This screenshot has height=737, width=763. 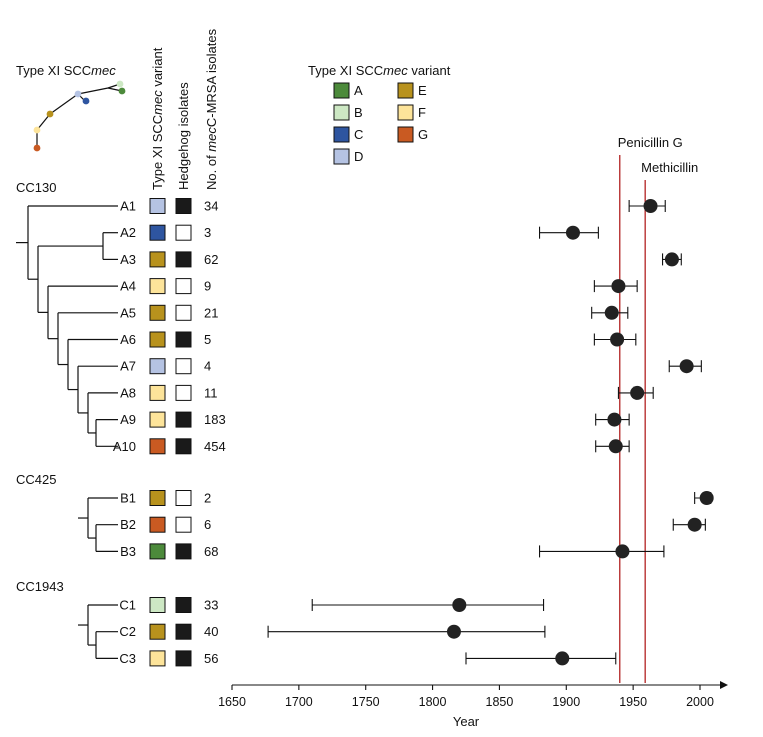 What do you see at coordinates (453, 631) in the screenshot?
I see `date-point-c2` at bounding box center [453, 631].